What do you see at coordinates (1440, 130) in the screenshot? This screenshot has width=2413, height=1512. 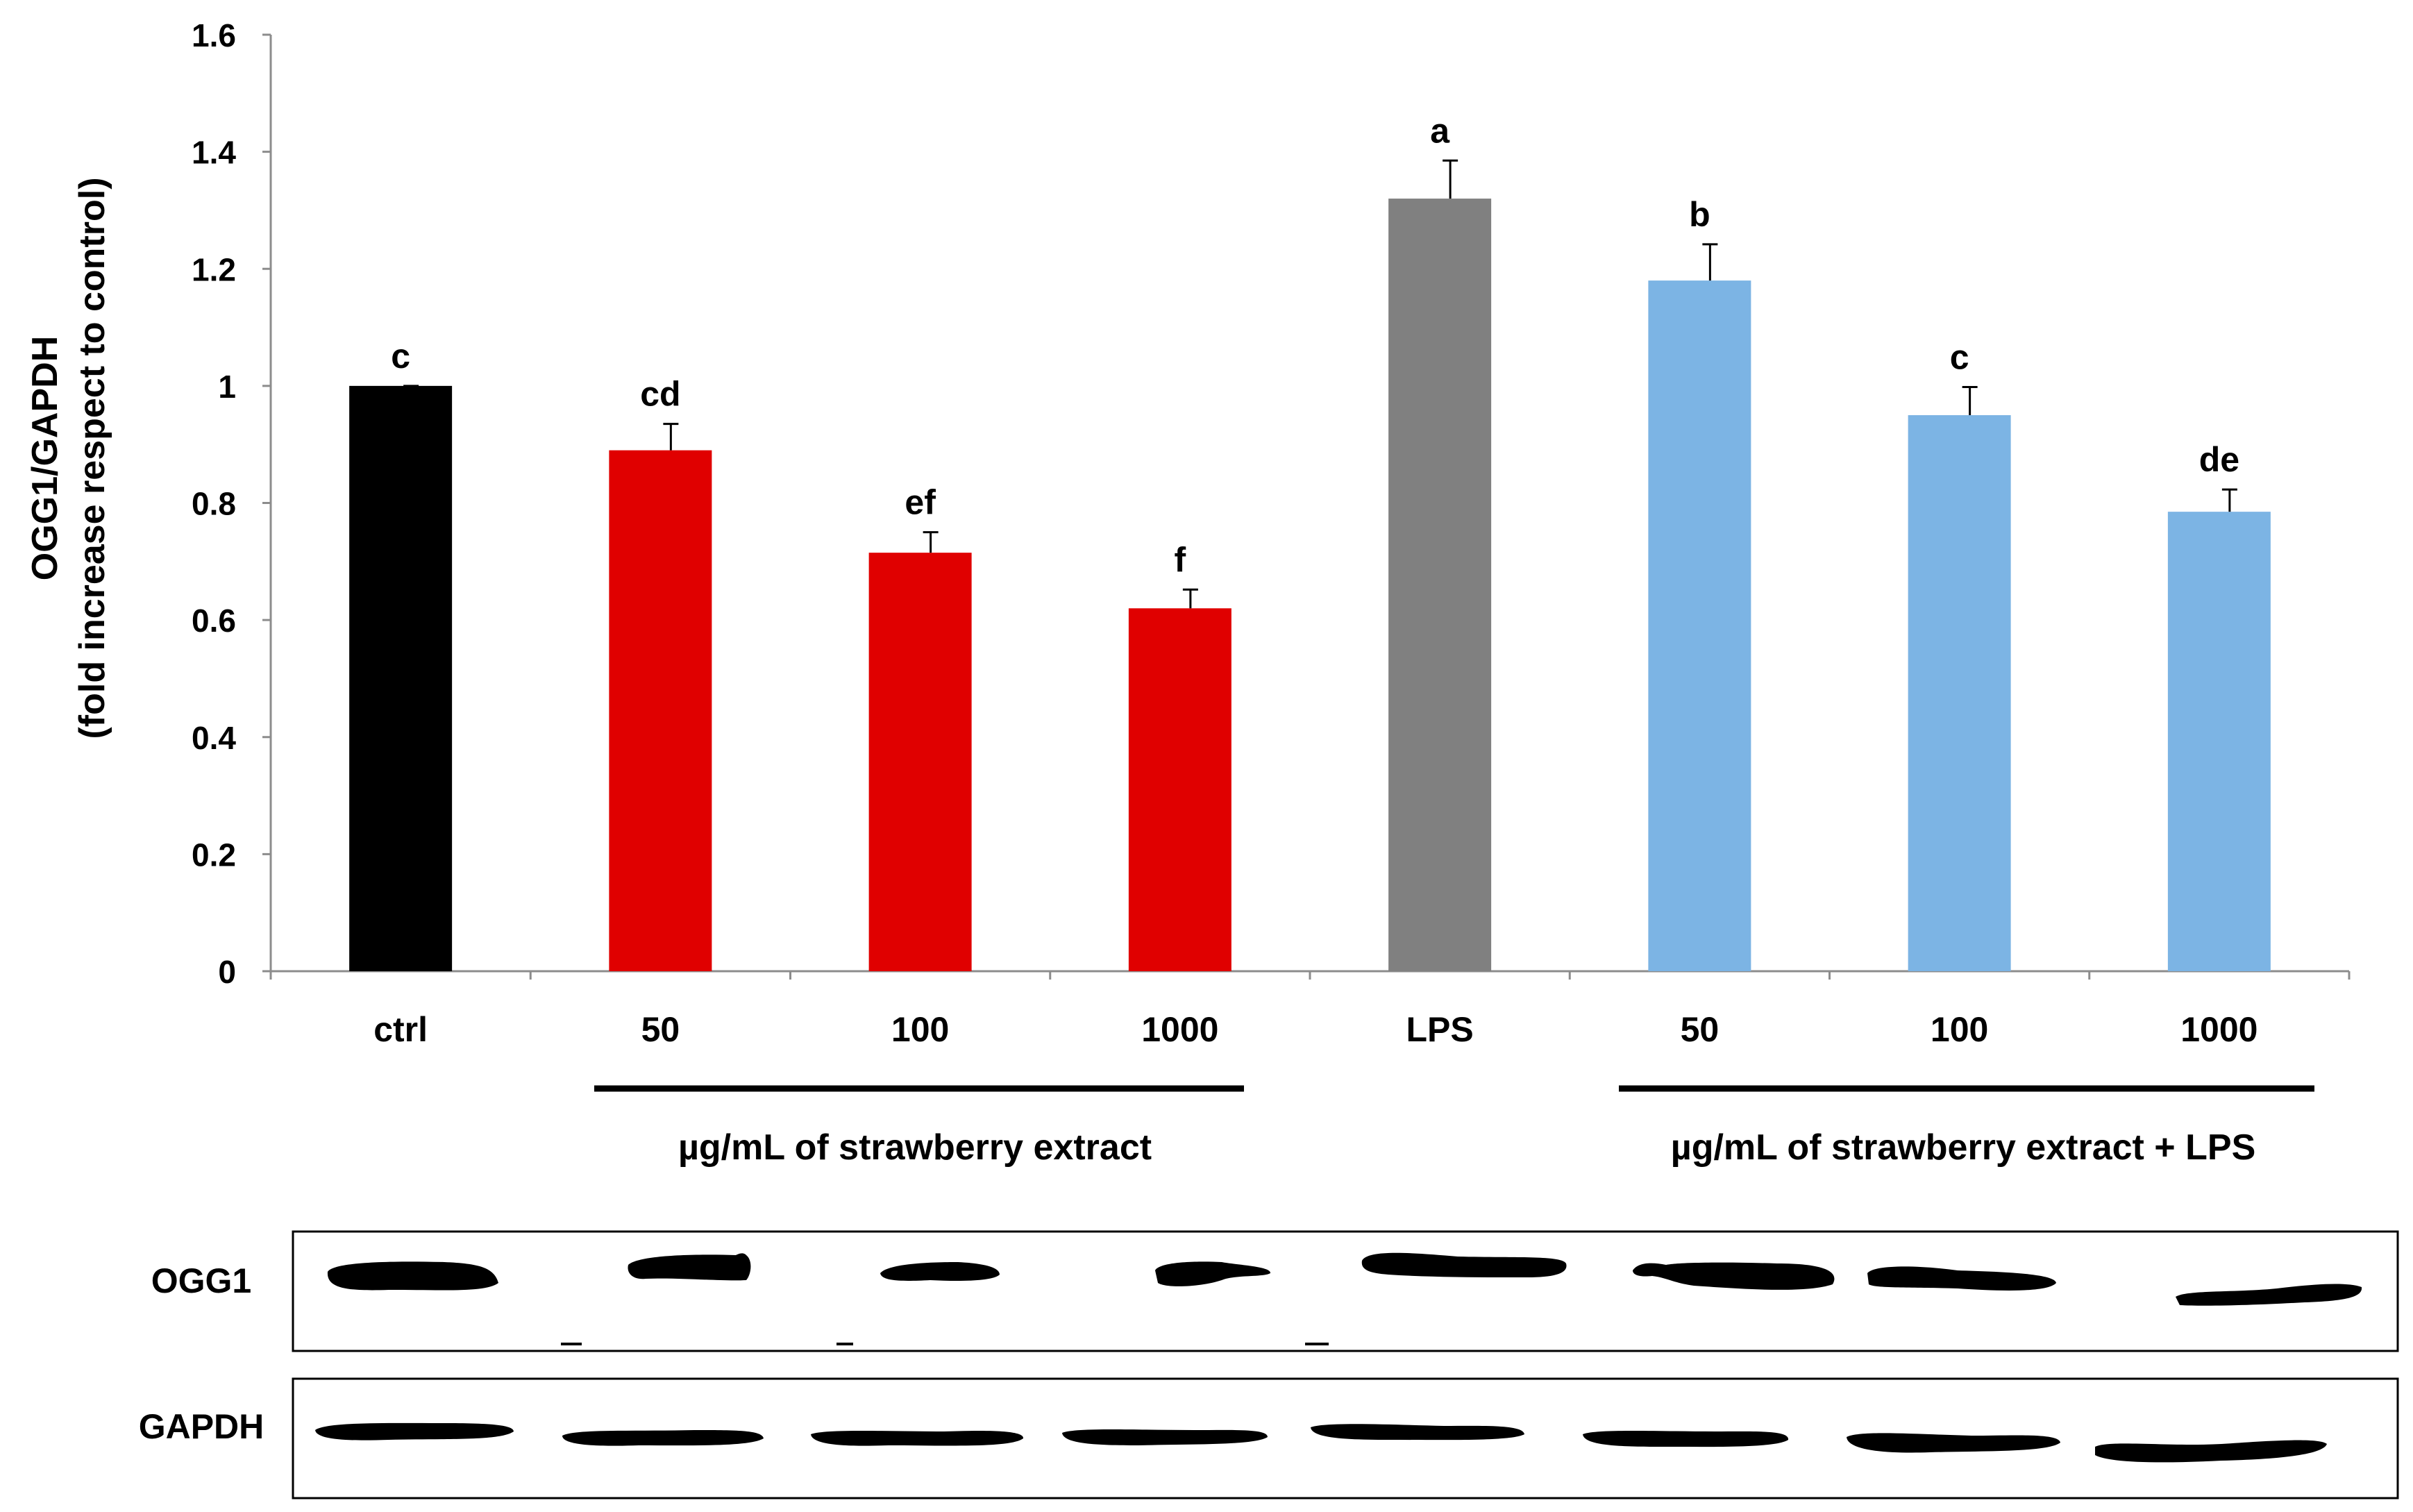 I see `significance-letter-5: a` at bounding box center [1440, 130].